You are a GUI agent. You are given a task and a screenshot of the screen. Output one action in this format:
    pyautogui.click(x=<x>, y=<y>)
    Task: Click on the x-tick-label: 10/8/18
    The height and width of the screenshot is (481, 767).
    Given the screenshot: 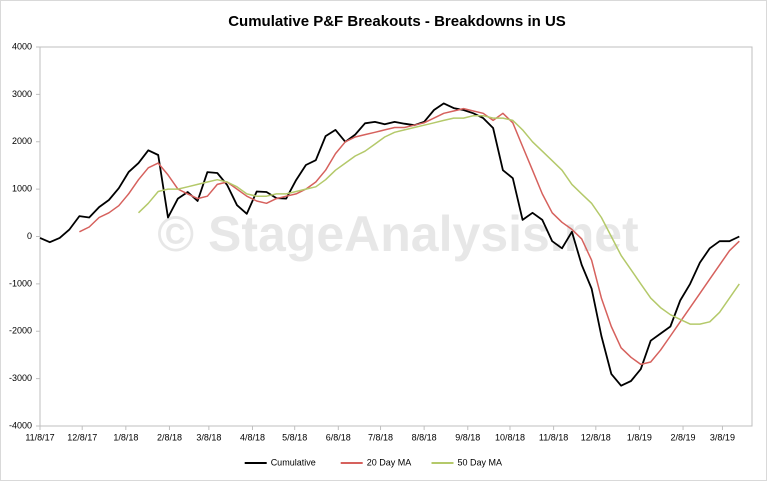 What is the action you would take?
    pyautogui.click(x=510, y=437)
    